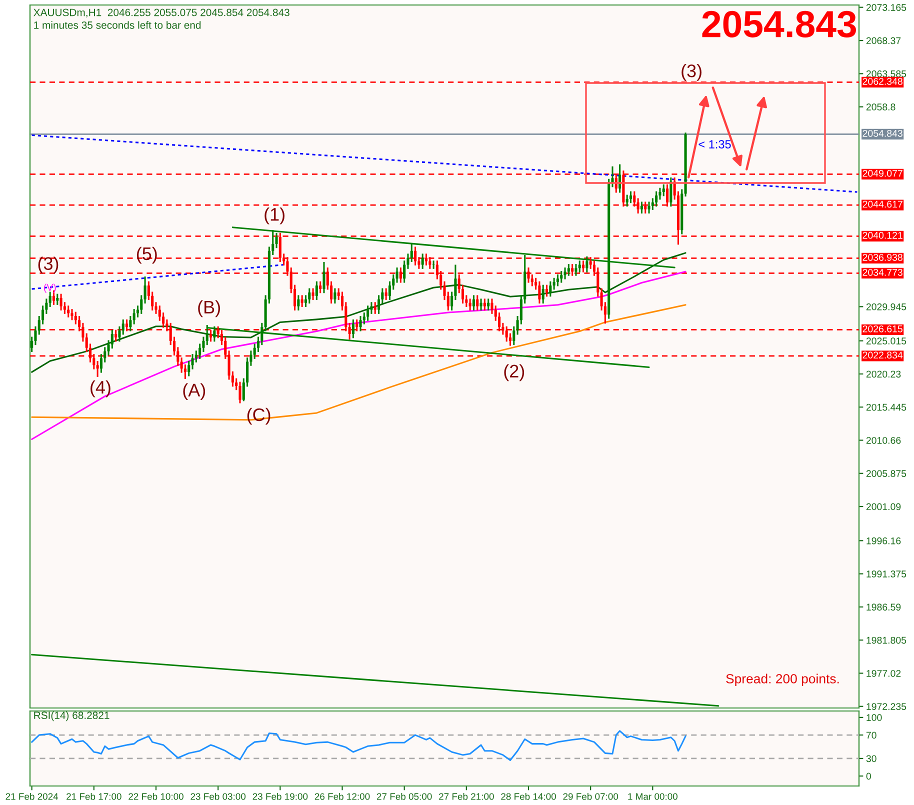 Image resolution: width=914 pixels, height=805 pixels. Describe the element at coordinates (146, 255) in the screenshot. I see `annotation: (5)` at that location.